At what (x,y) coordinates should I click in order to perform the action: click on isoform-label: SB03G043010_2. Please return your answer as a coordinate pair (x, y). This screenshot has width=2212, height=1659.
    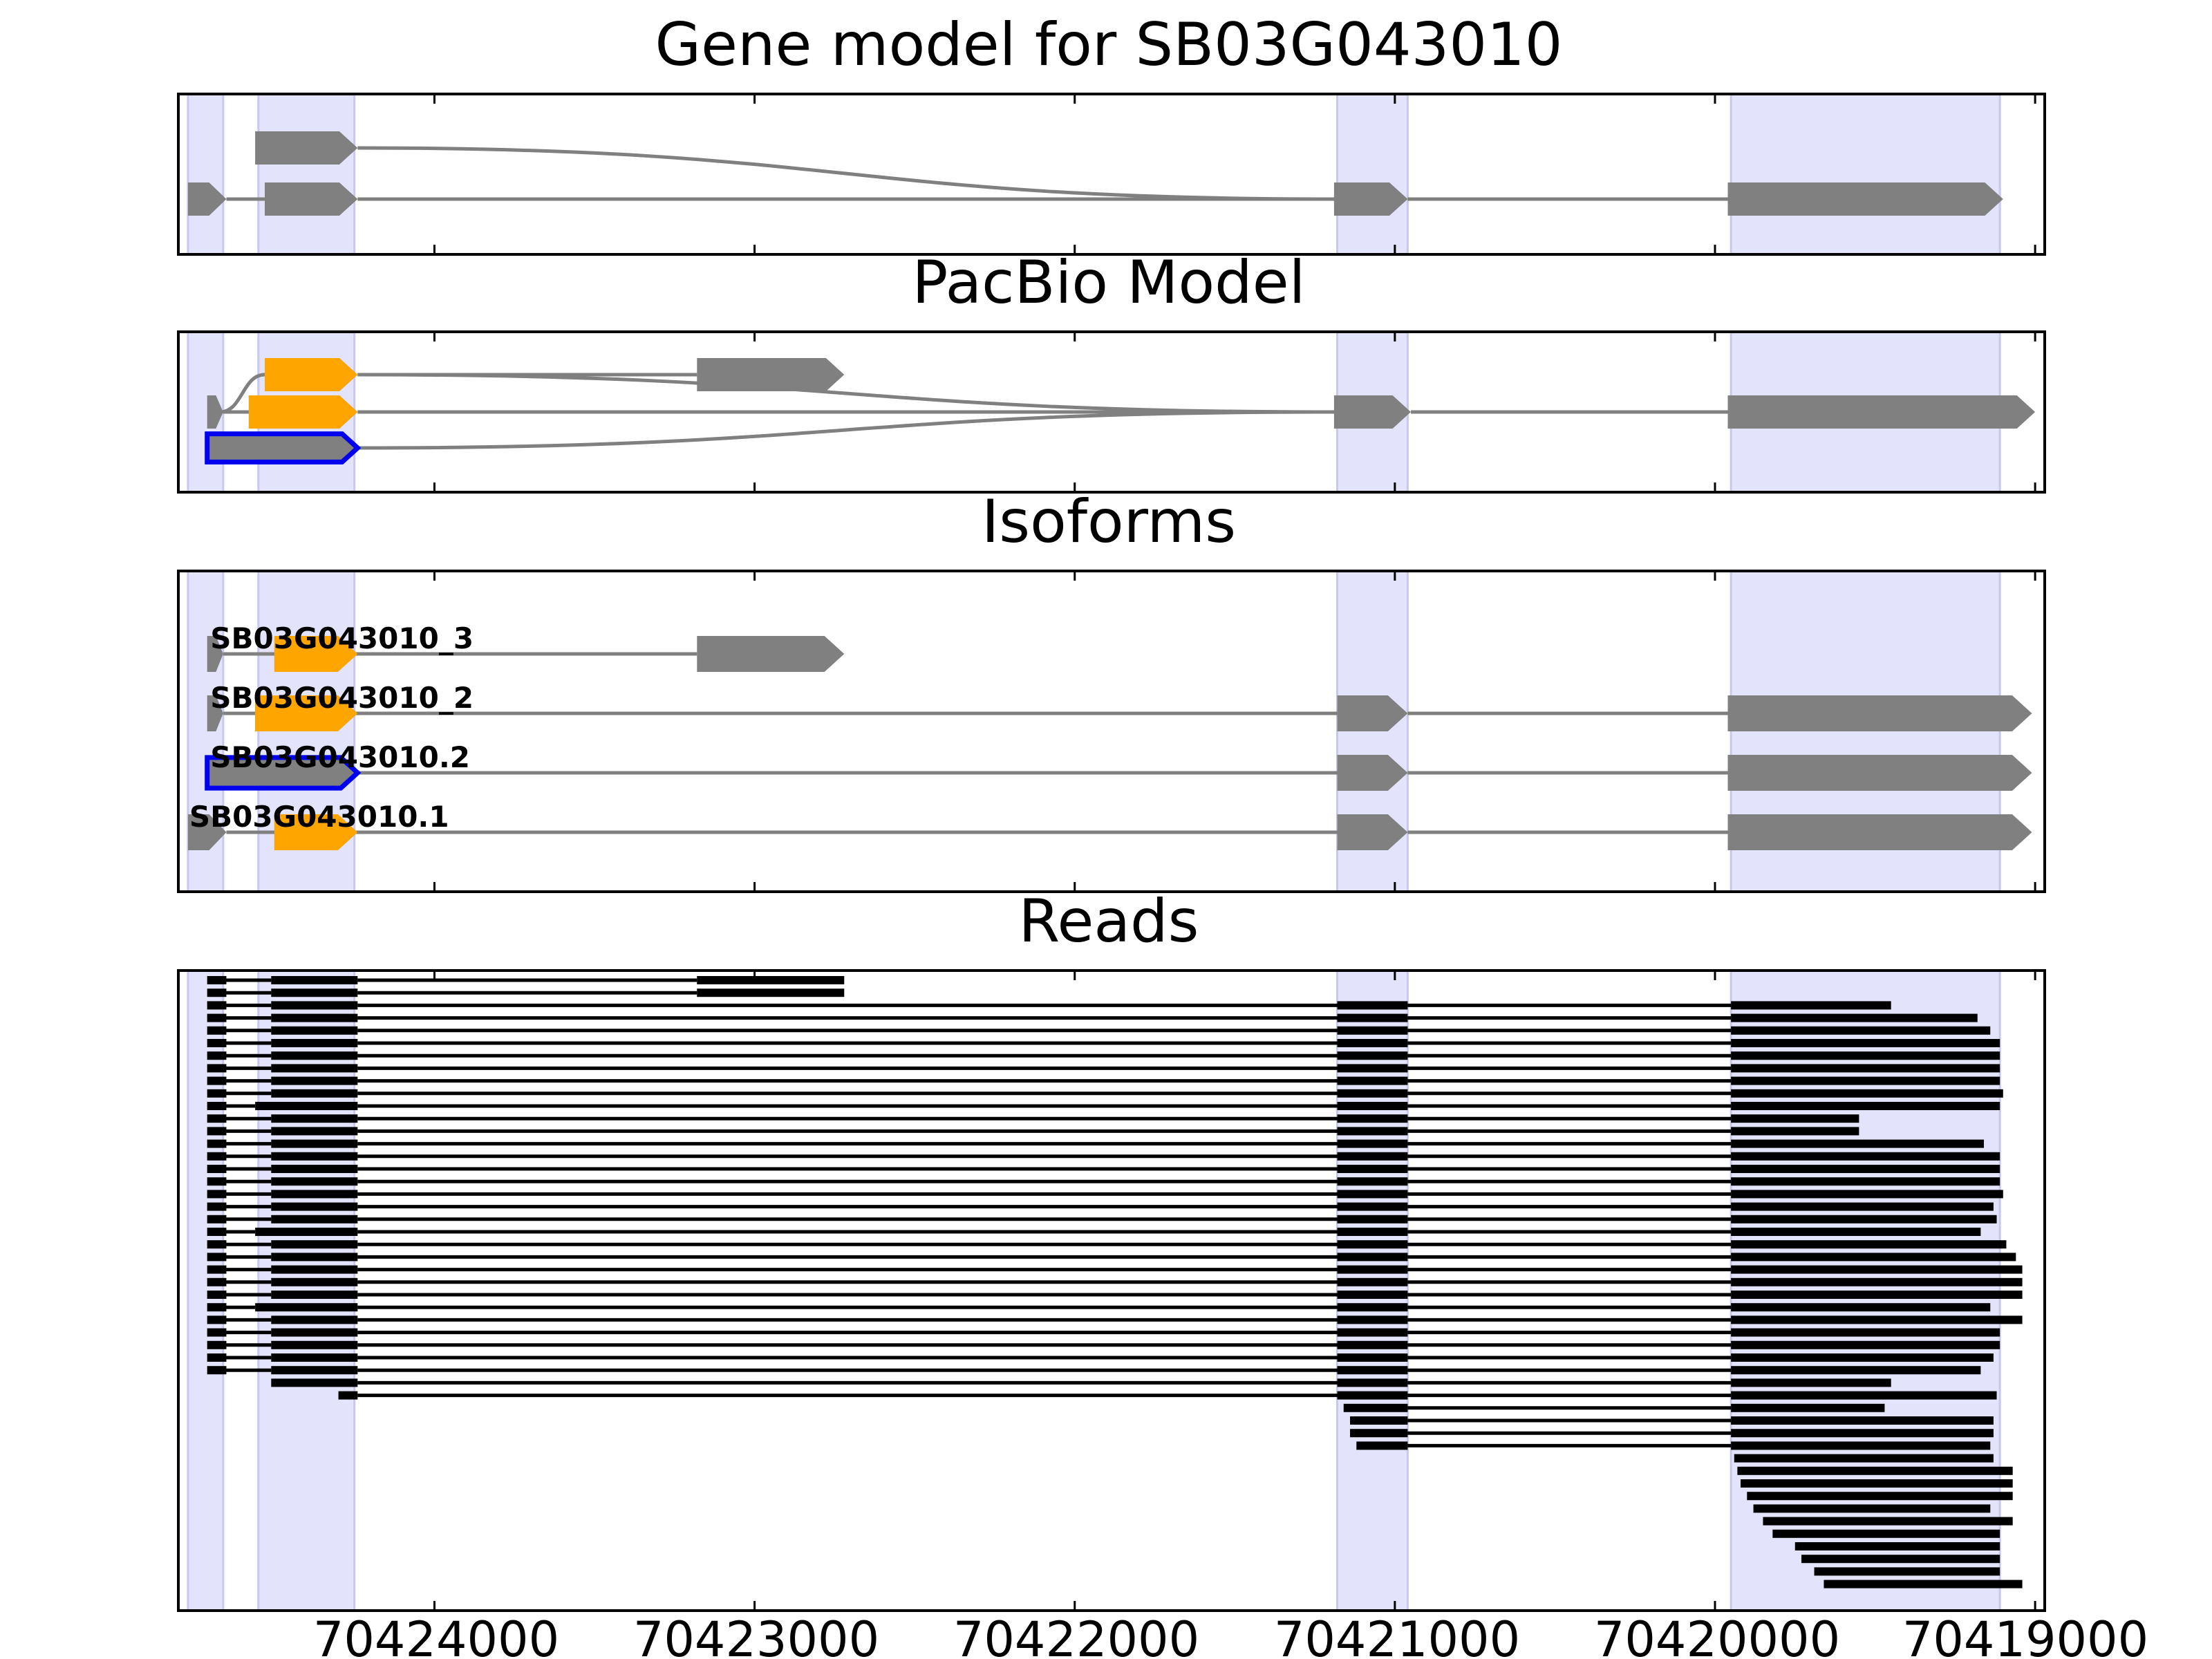
    Looking at the image, I should click on (342, 698).